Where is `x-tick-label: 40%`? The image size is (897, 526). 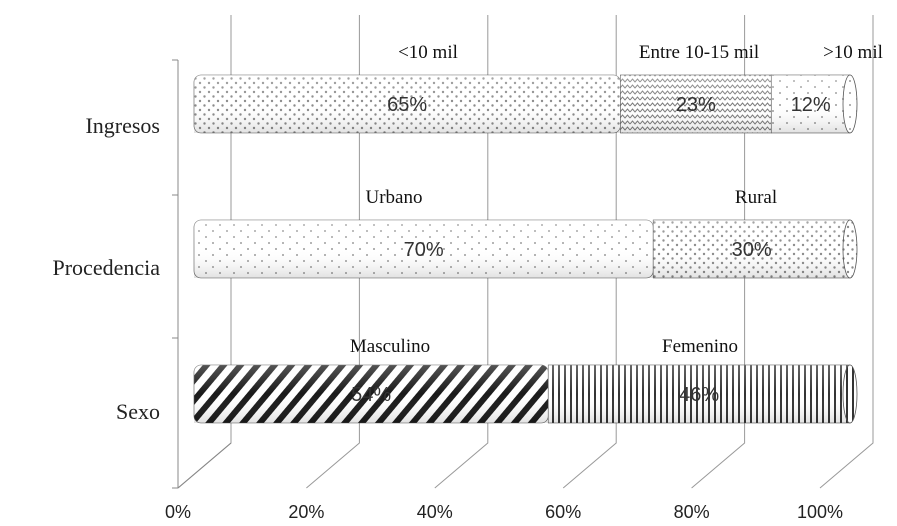 x-tick-label: 40% is located at coordinates (435, 512).